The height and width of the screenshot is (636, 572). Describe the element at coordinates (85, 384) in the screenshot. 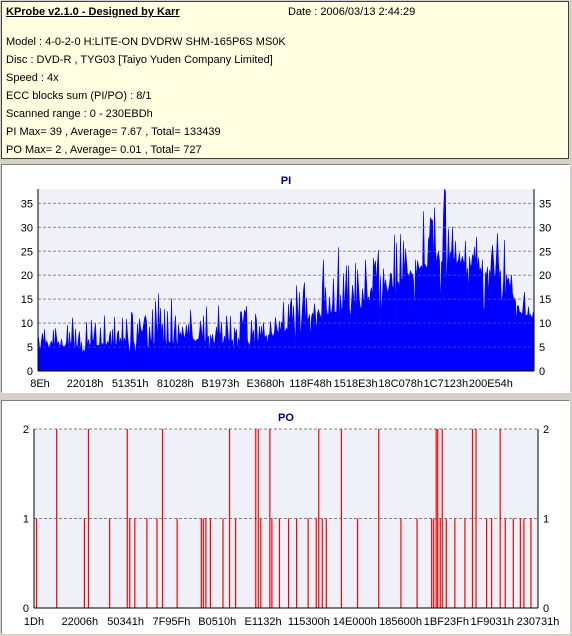

I see `x-tick-label: 22018h` at that location.